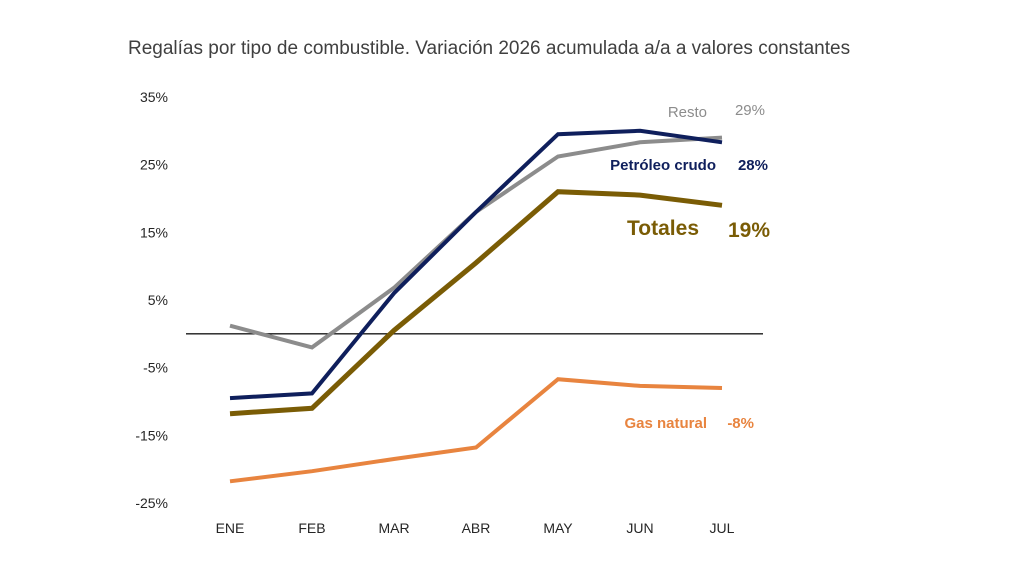 This screenshot has width=1024, height=576. I want to click on series-label-totales: Totales, so click(663, 228).